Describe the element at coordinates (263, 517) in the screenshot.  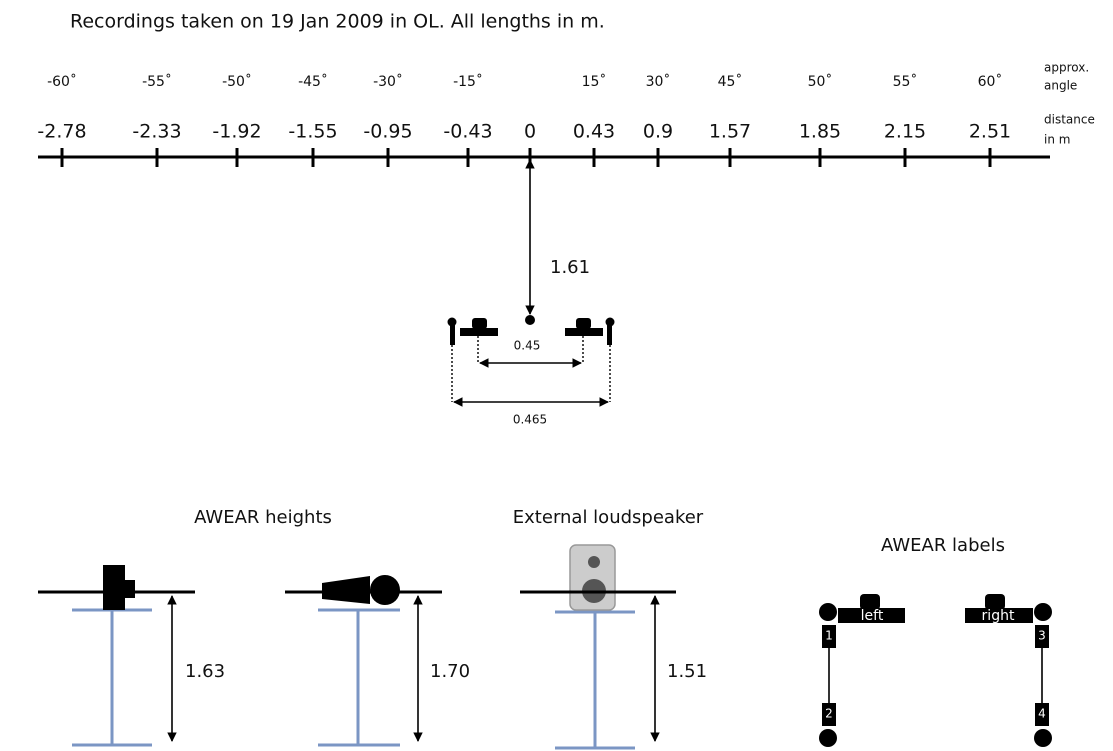
I see `heights-title: AWEAR heights` at that location.